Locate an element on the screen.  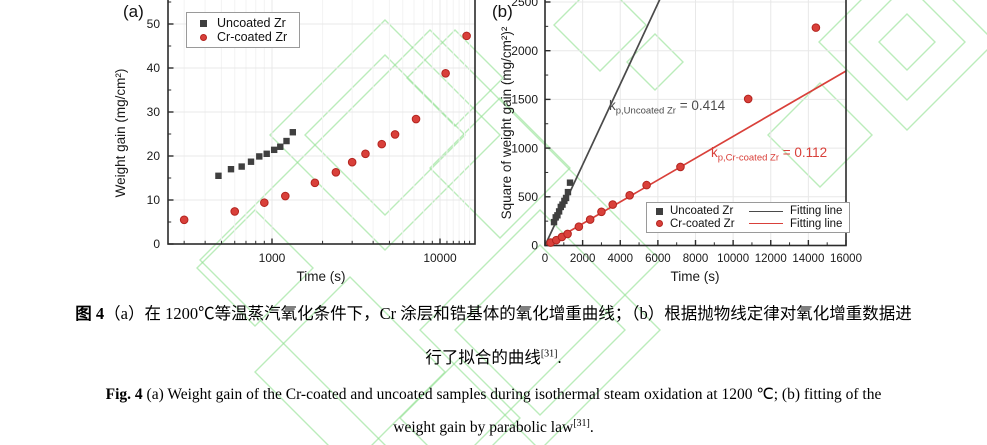
svg-text: Weight gain (mg/cm²) is located at coordinates (120, 133).